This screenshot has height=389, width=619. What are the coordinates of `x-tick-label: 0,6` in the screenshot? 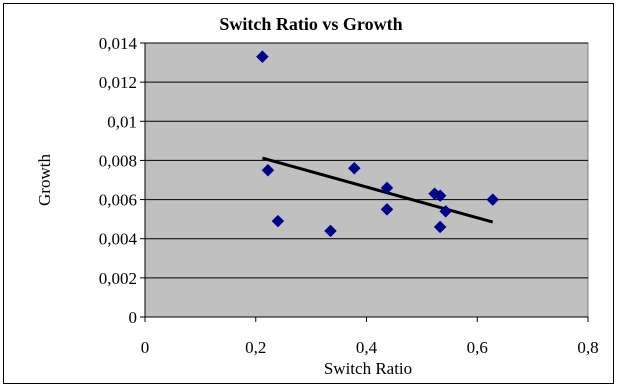 It's located at (477, 347).